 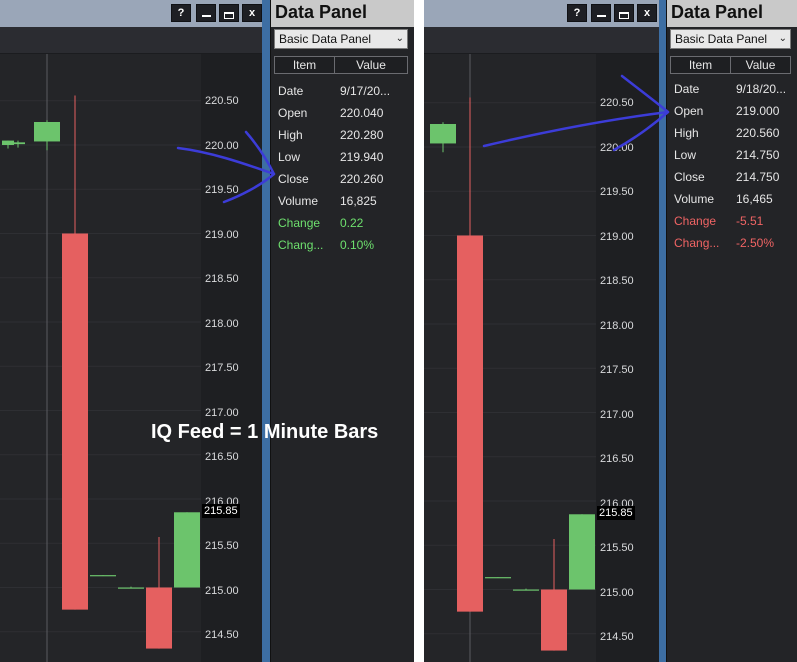 I want to click on table-row: Close 220.260, so click(x=341, y=179).